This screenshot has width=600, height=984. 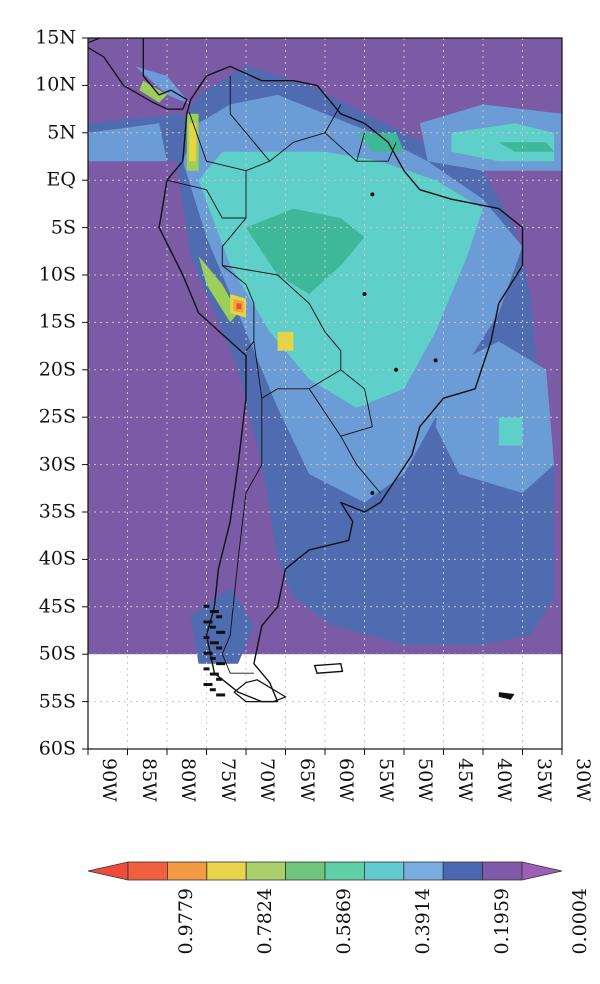 I want to click on south-georgia, so click(x=506, y=696).